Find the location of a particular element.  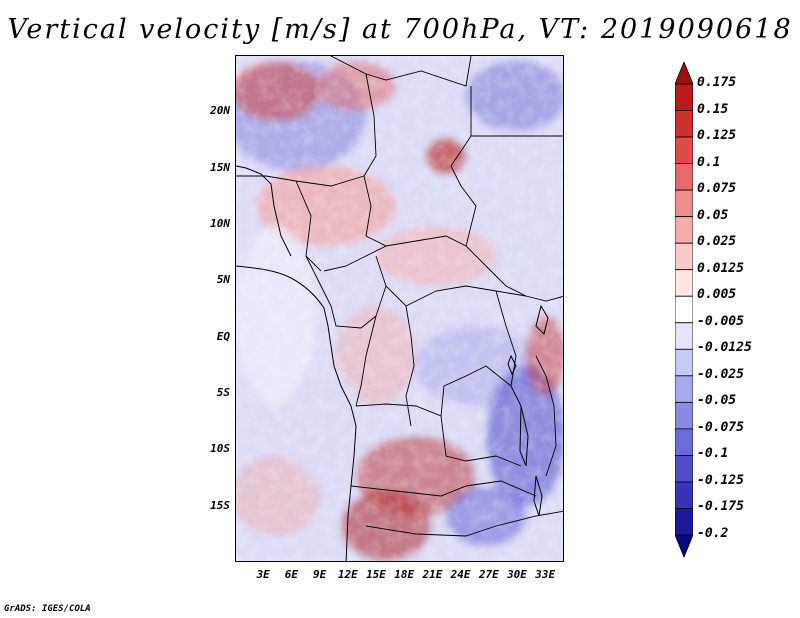

longitude-label: 21E is located at coordinates (432, 574).